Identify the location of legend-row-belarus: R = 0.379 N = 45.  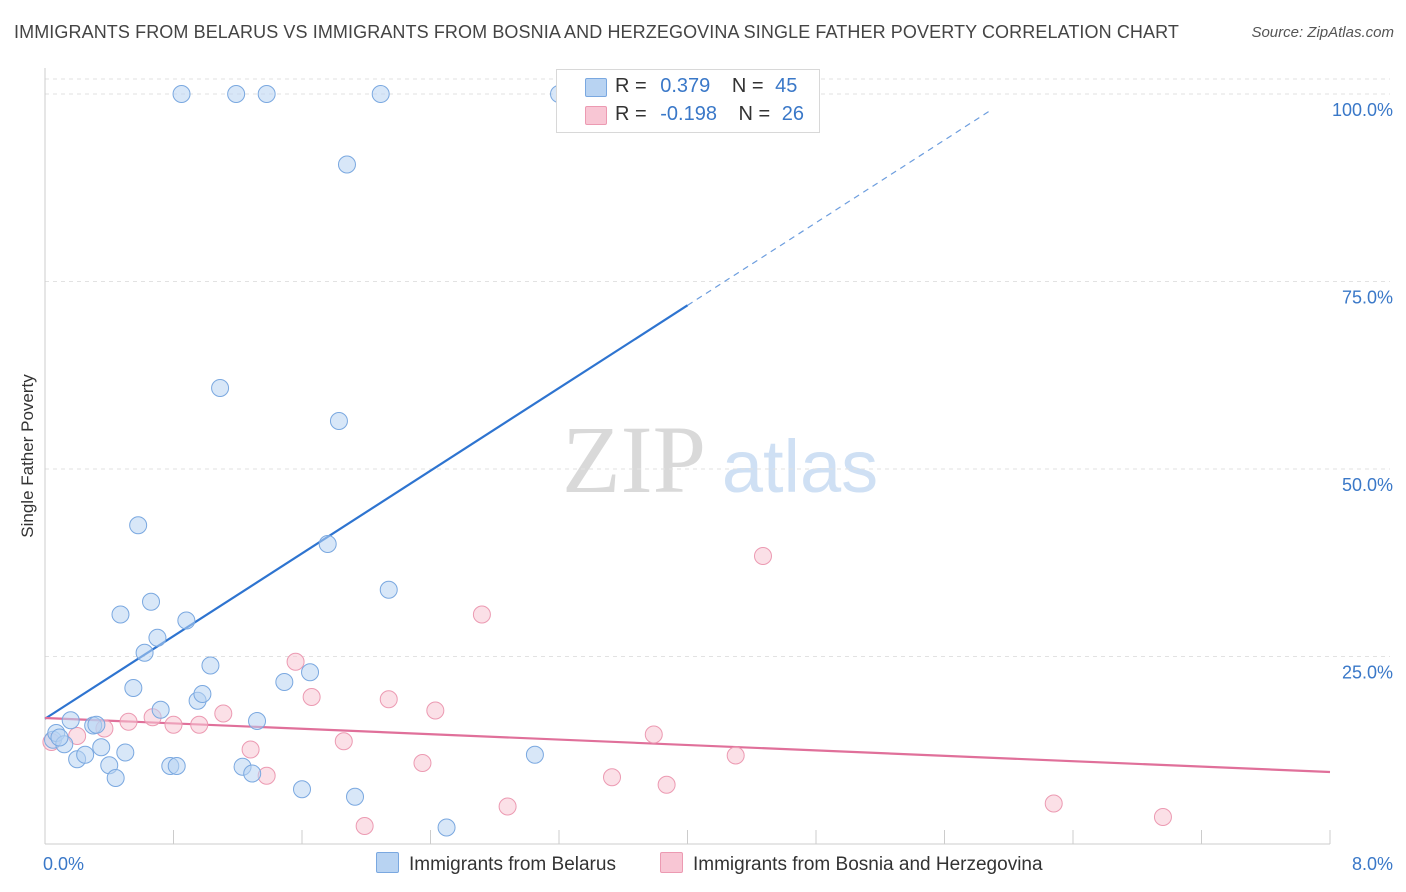
(706, 86).